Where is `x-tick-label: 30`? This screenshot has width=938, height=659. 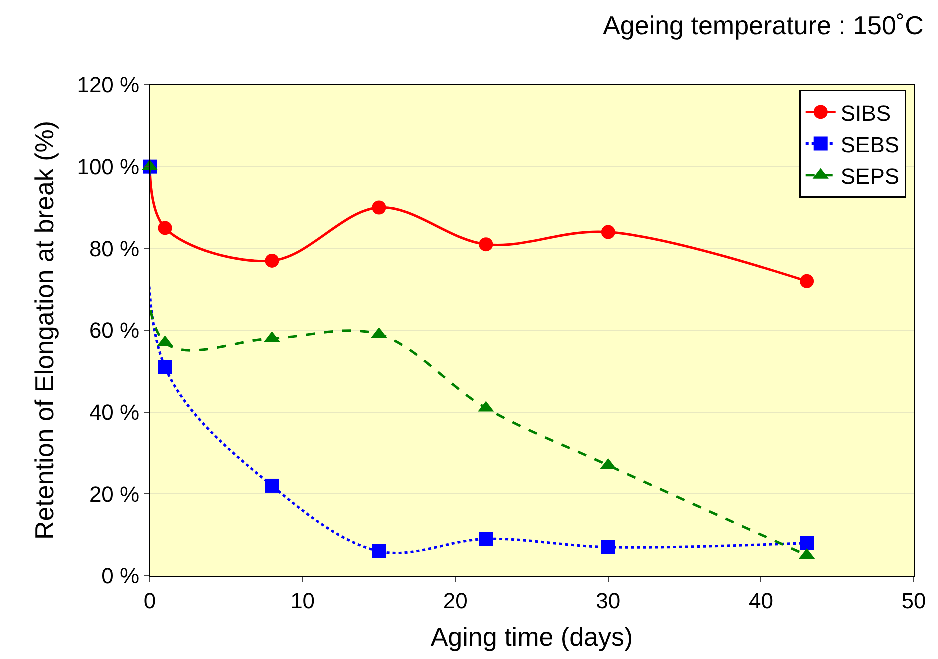 x-tick-label: 30 is located at coordinates (608, 601).